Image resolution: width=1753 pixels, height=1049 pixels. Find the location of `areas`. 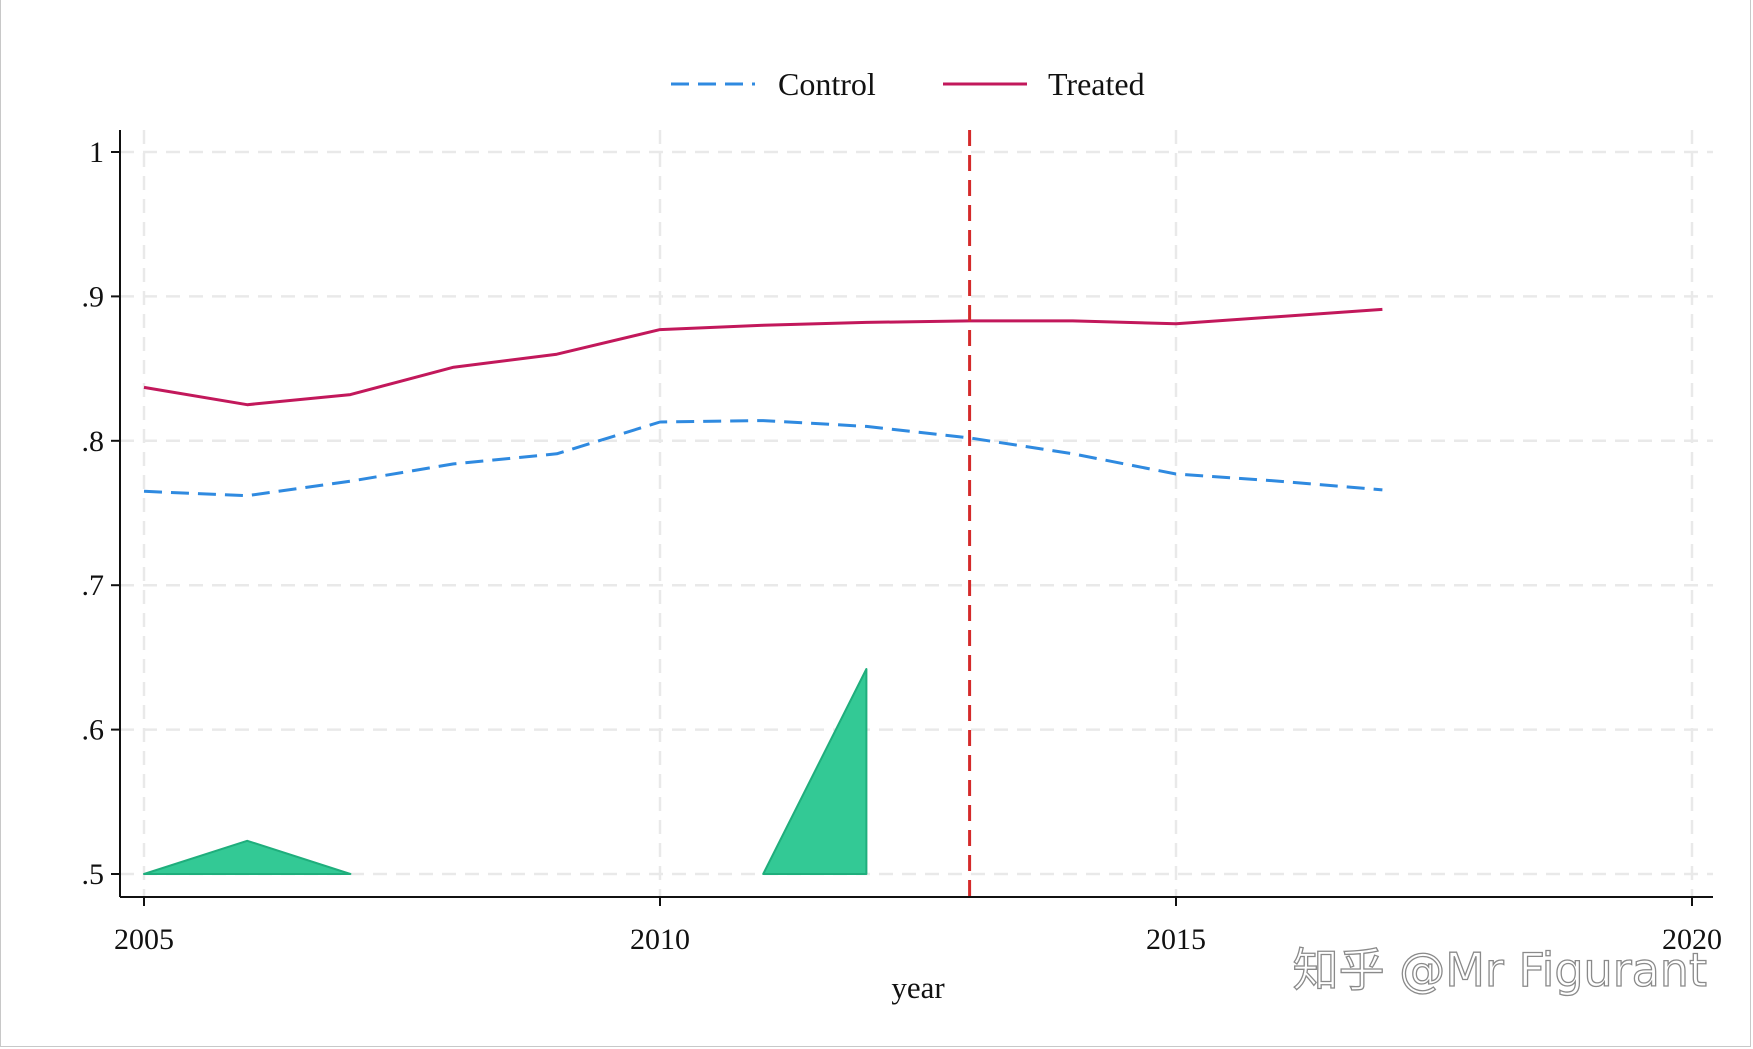

areas is located at coordinates (505, 771).